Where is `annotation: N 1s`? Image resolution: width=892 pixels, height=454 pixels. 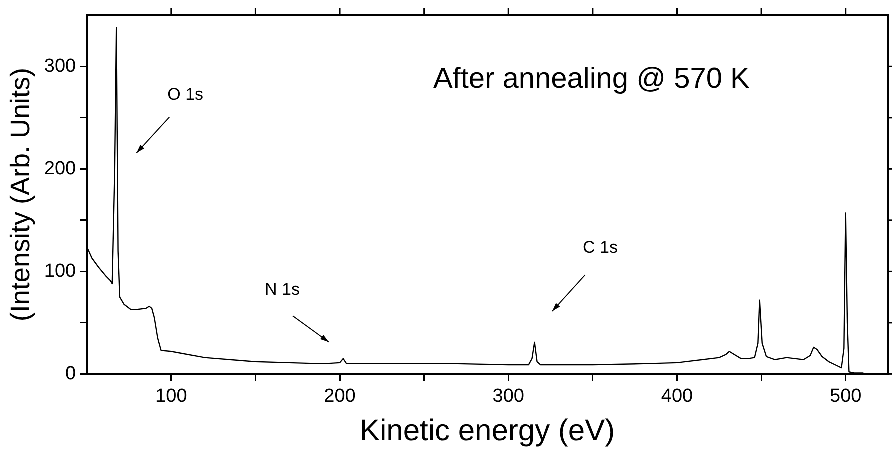 annotation: N 1s is located at coordinates (282, 289).